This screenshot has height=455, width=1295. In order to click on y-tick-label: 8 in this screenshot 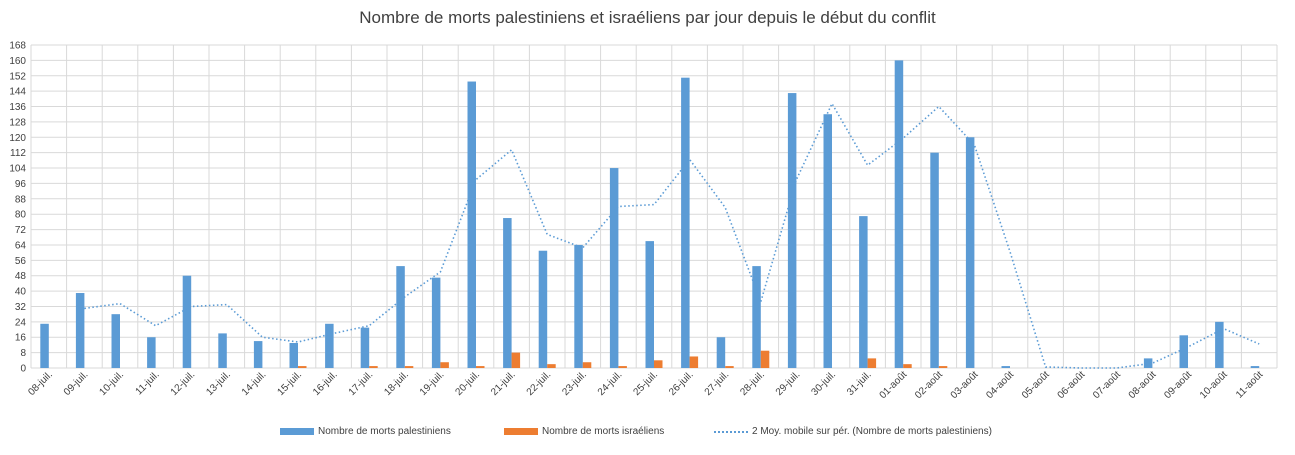, I will do `click(23, 353)`.